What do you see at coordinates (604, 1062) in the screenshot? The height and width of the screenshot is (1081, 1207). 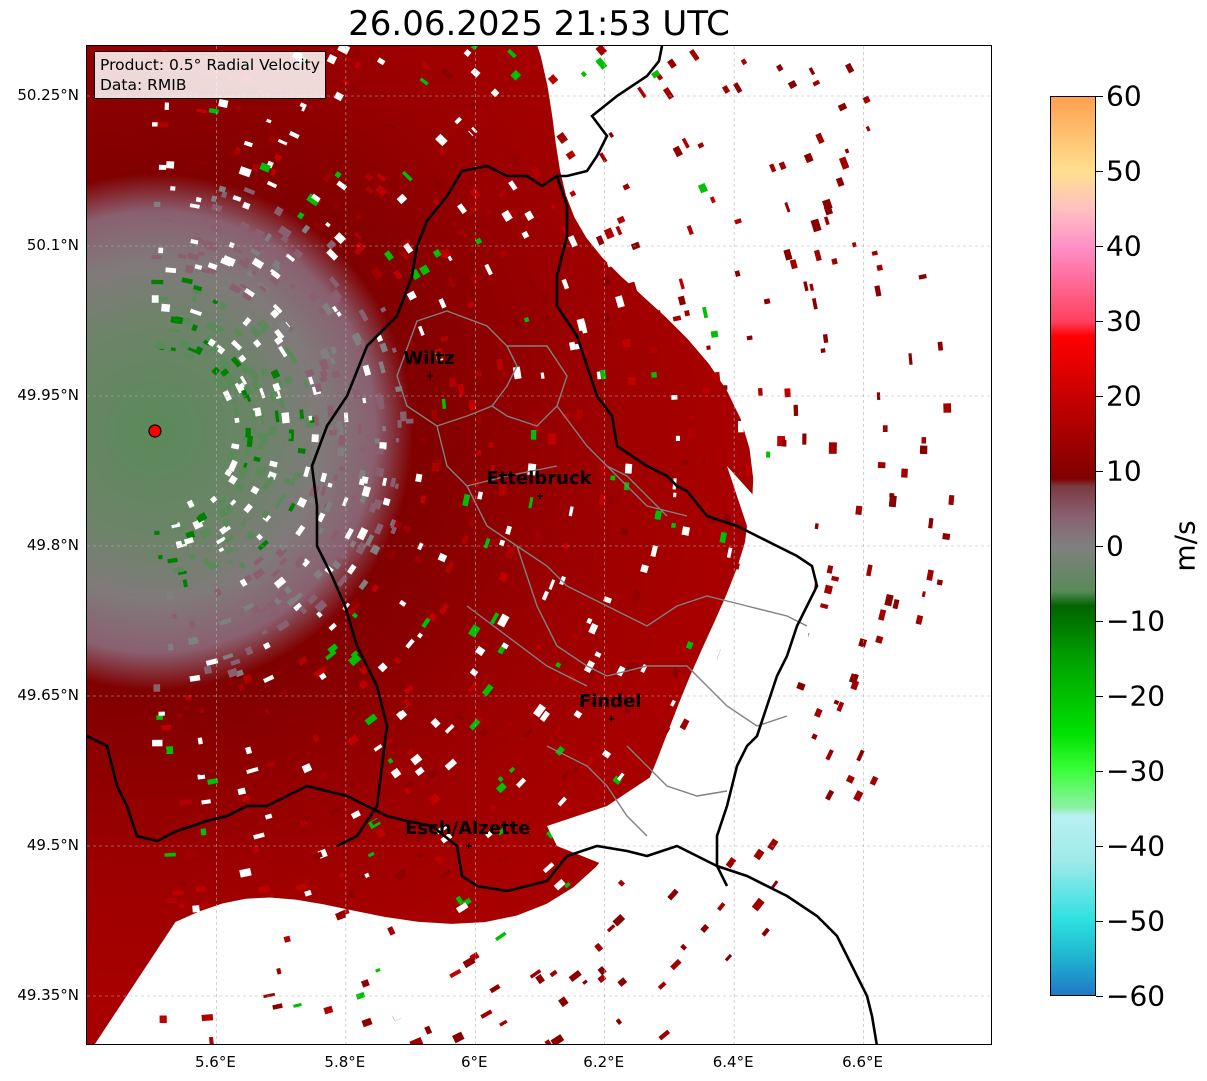 I see `lon-tick-label: 6.2°E` at bounding box center [604, 1062].